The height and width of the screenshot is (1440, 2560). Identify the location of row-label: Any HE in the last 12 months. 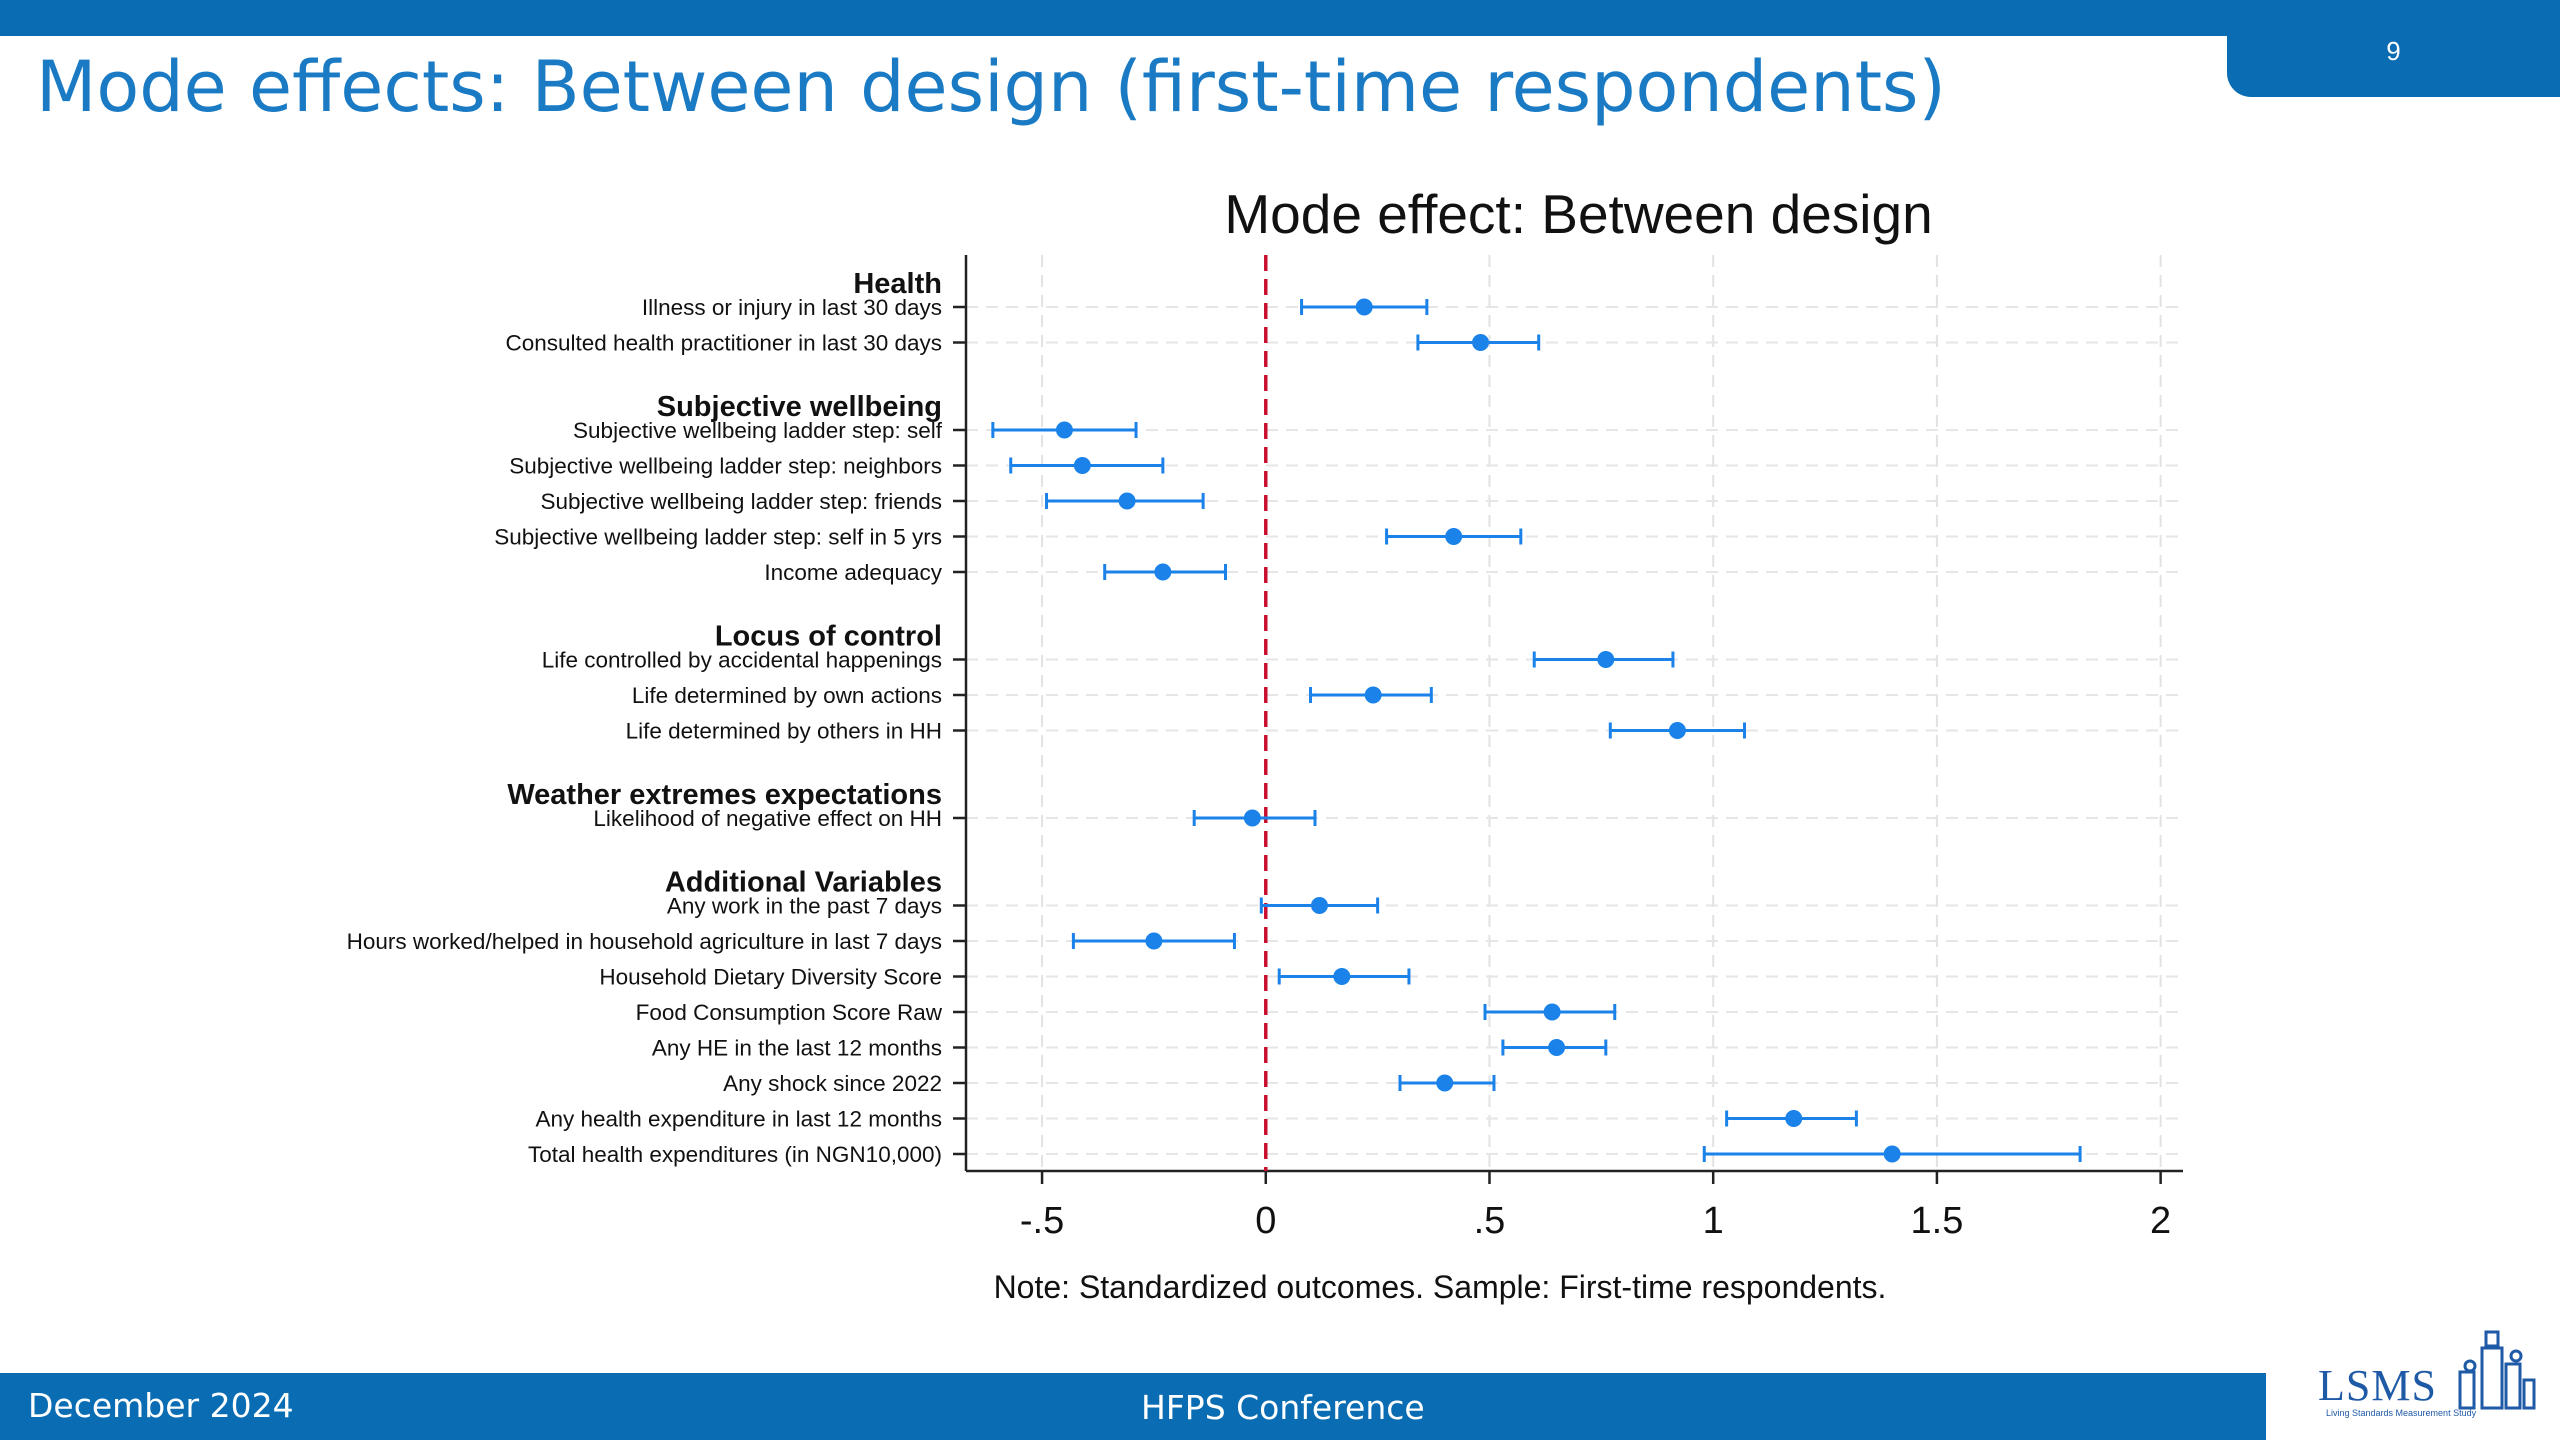
(797, 1048).